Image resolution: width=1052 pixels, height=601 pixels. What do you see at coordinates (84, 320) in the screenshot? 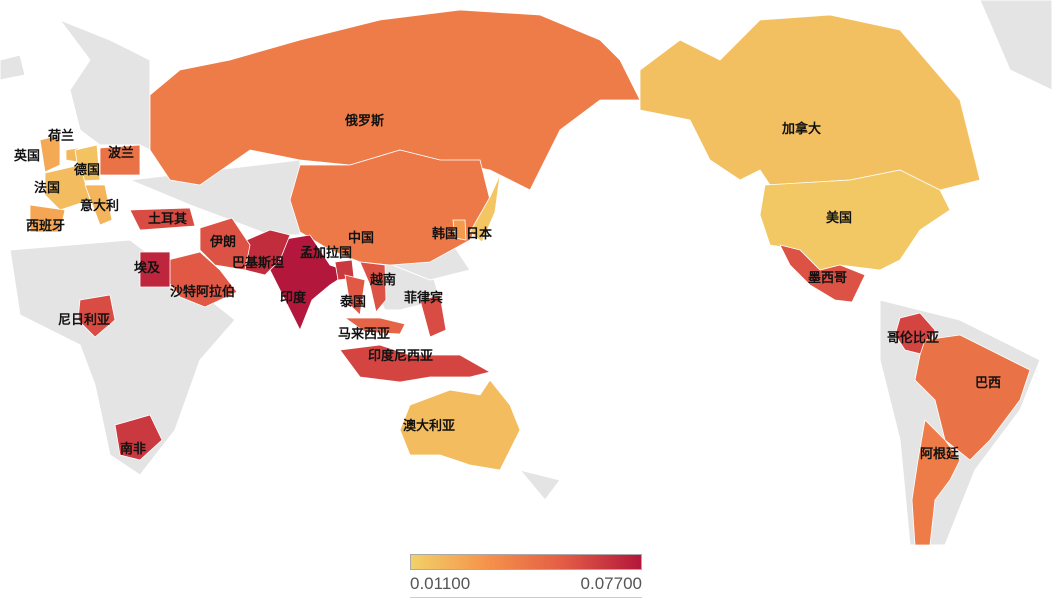
I see `country-label: 尼日利亚` at bounding box center [84, 320].